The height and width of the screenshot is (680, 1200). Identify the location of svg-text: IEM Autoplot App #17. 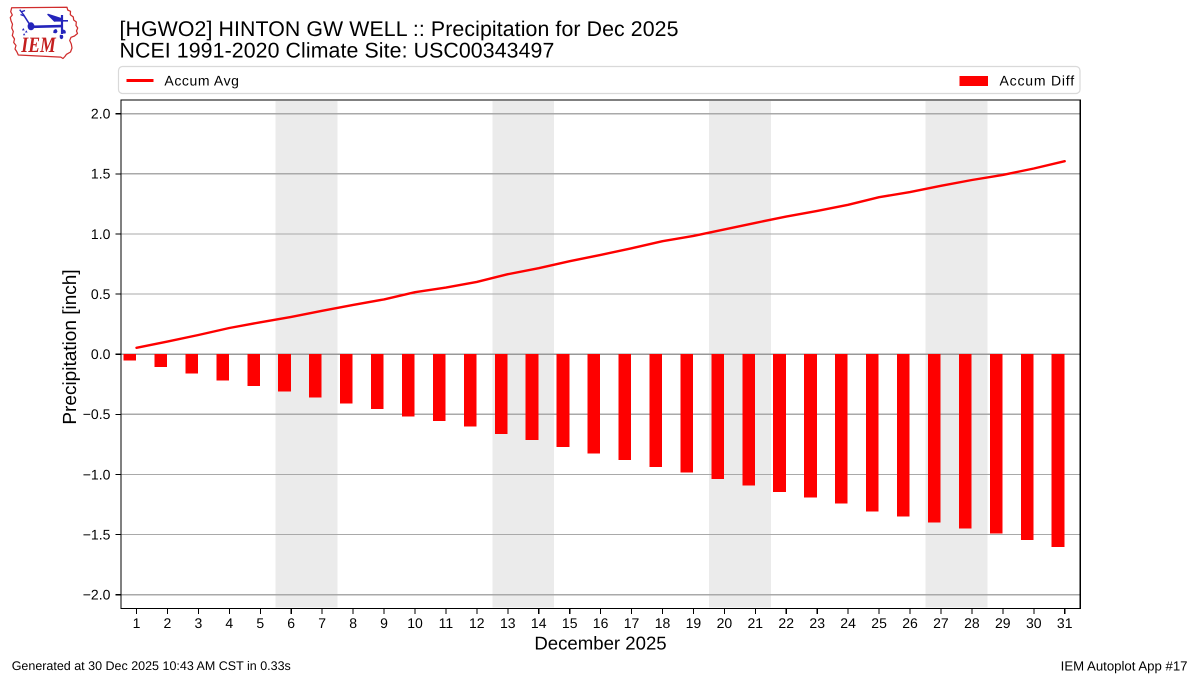
(1124, 665).